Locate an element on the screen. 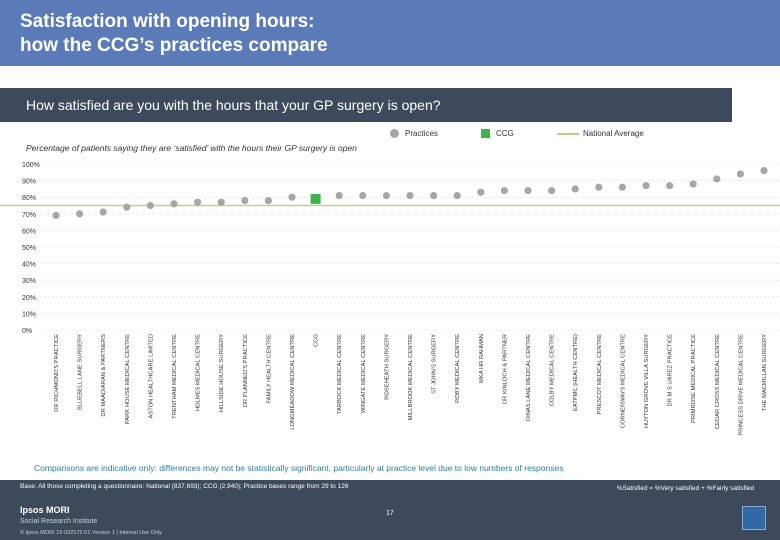 The height and width of the screenshot is (540, 780). category-label: PARK HOUSE MEDICAL CENTRE is located at coordinates (128, 379).